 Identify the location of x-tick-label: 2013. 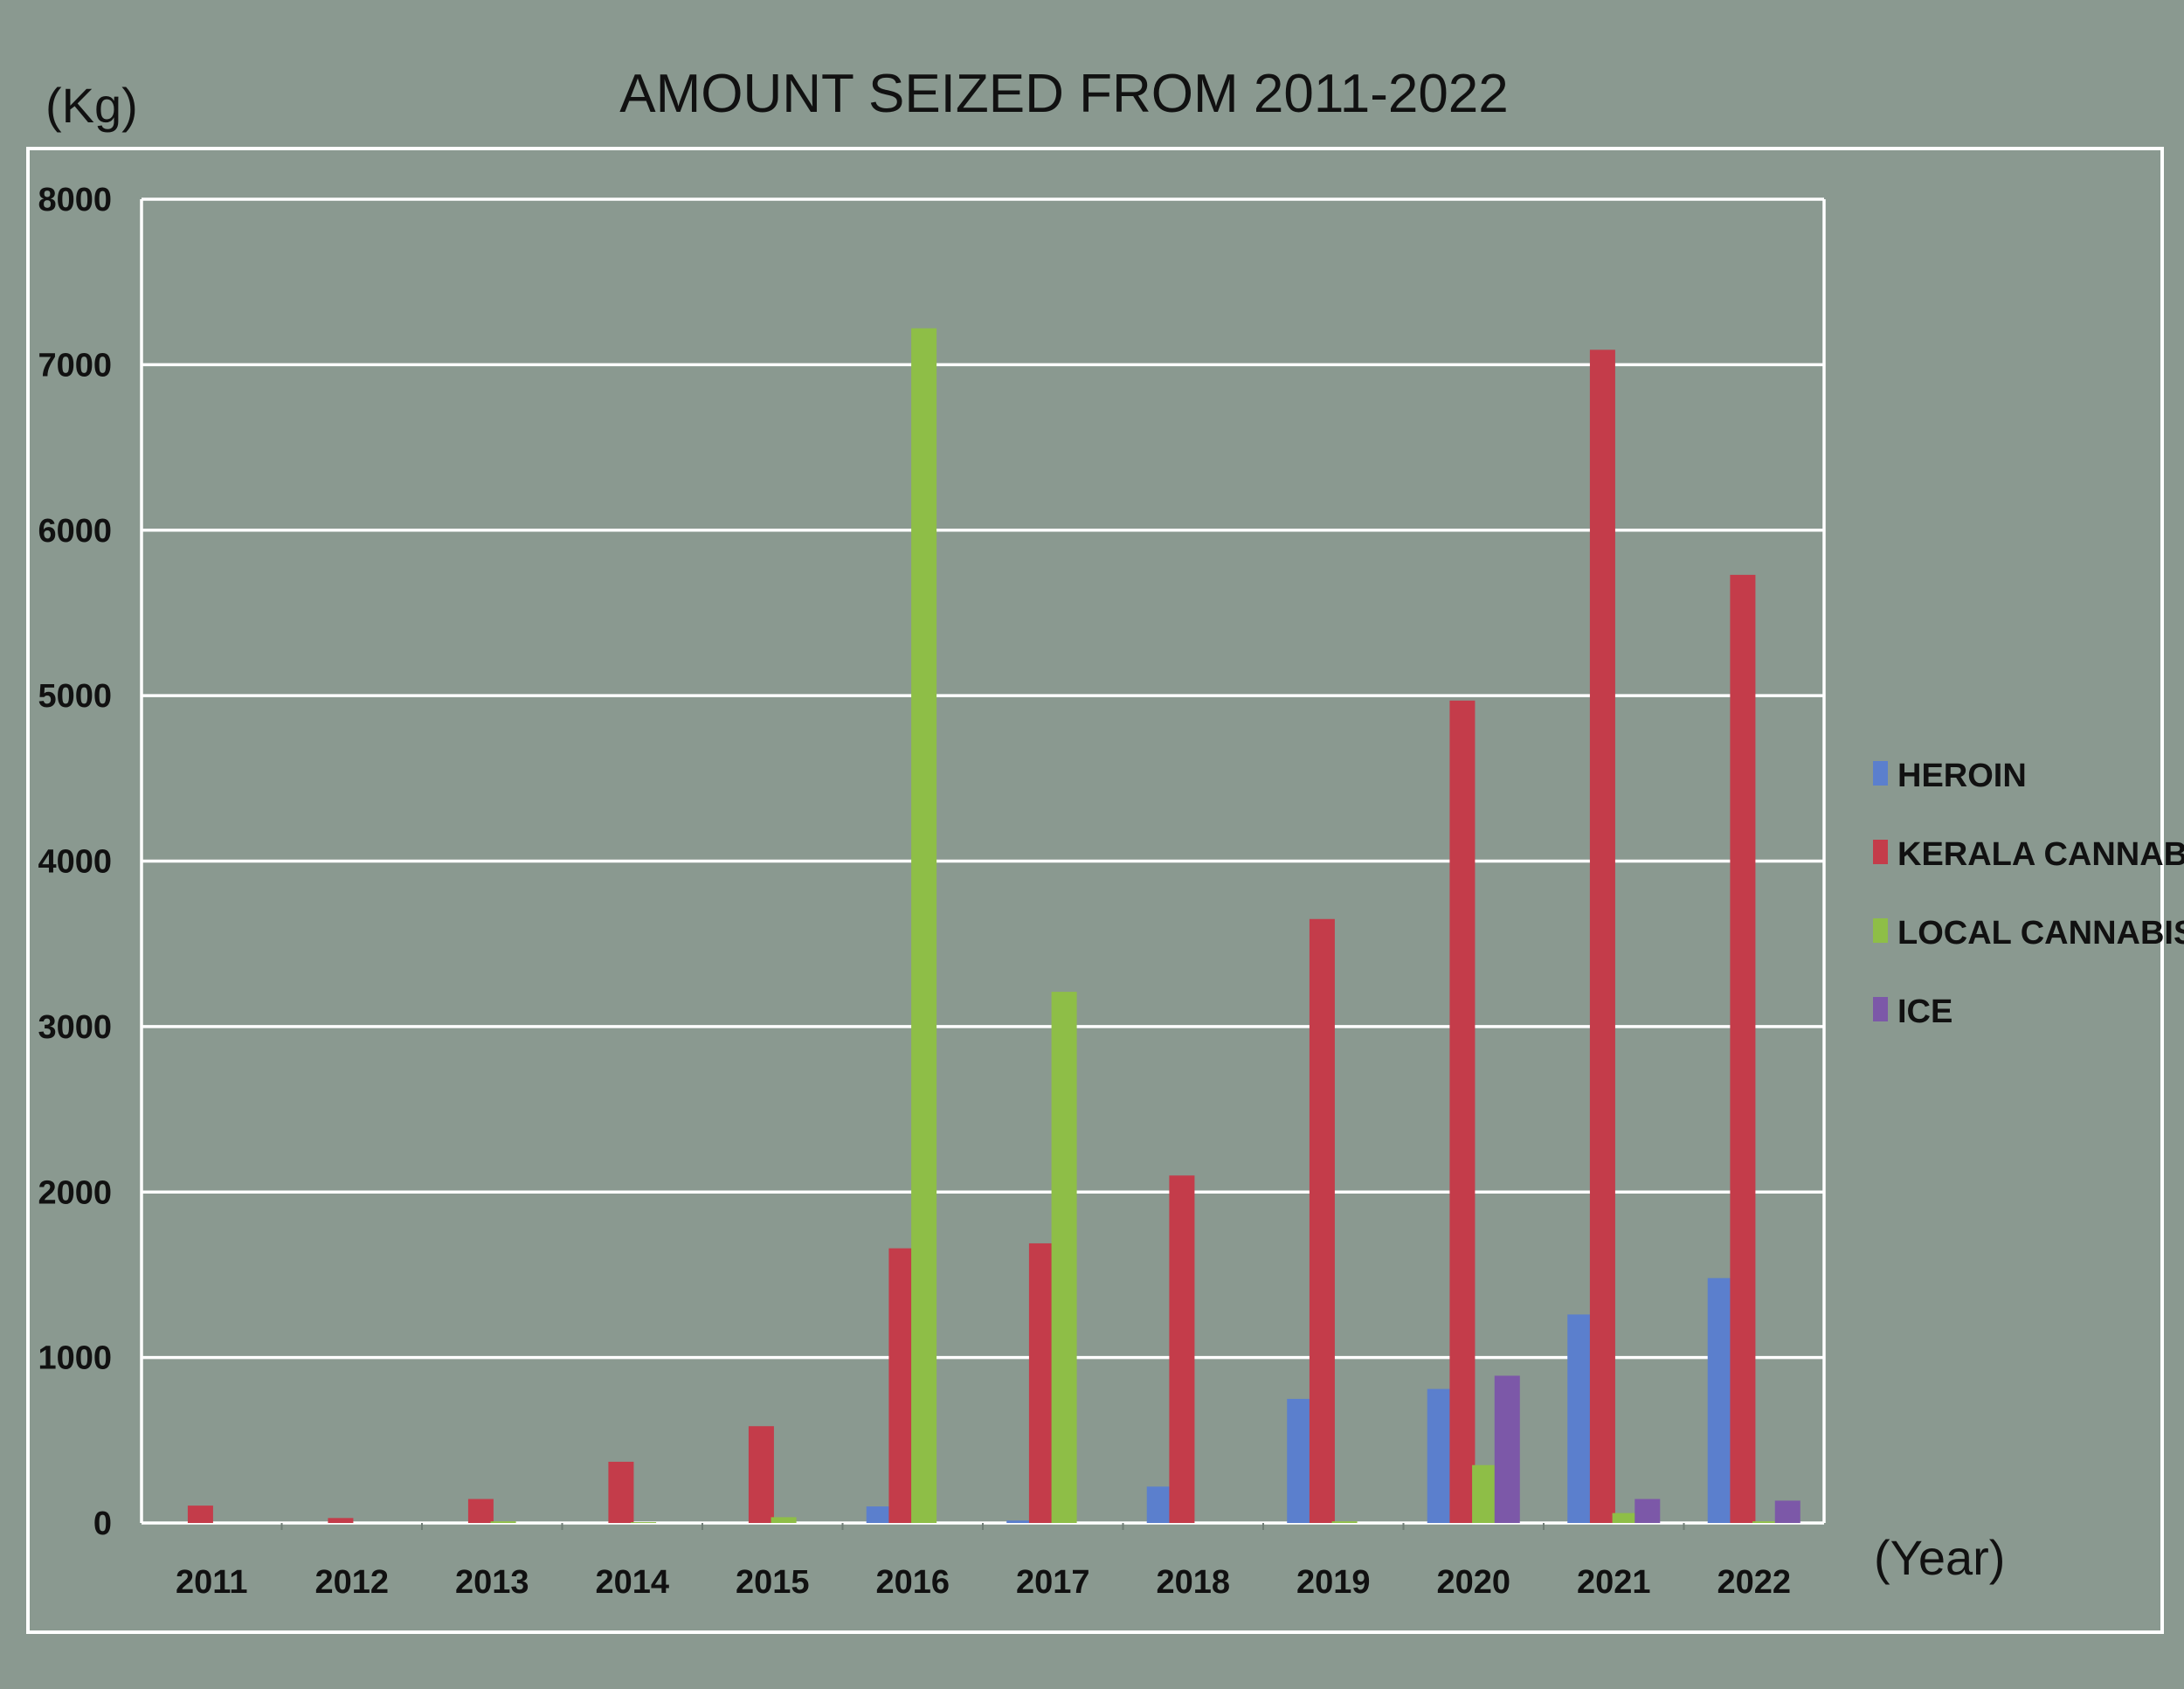
(492, 1583).